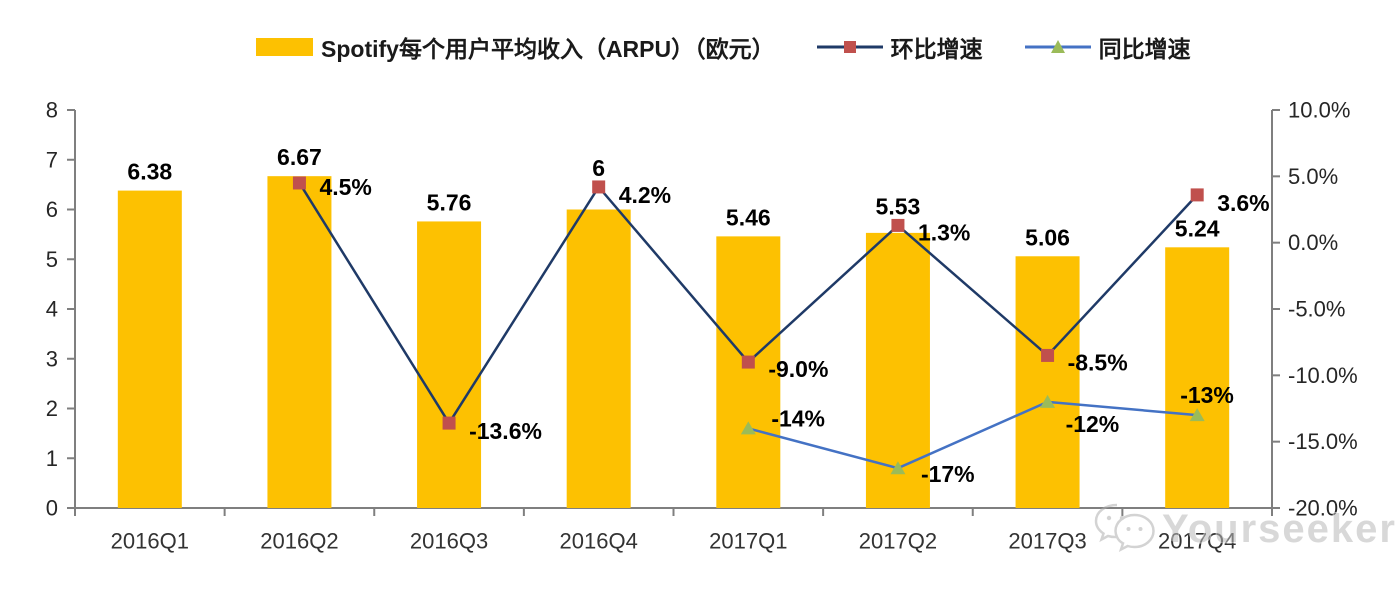 This screenshot has width=1399, height=601. I want to click on x-axis-label-2016Q2: 2016Q2, so click(299, 541).